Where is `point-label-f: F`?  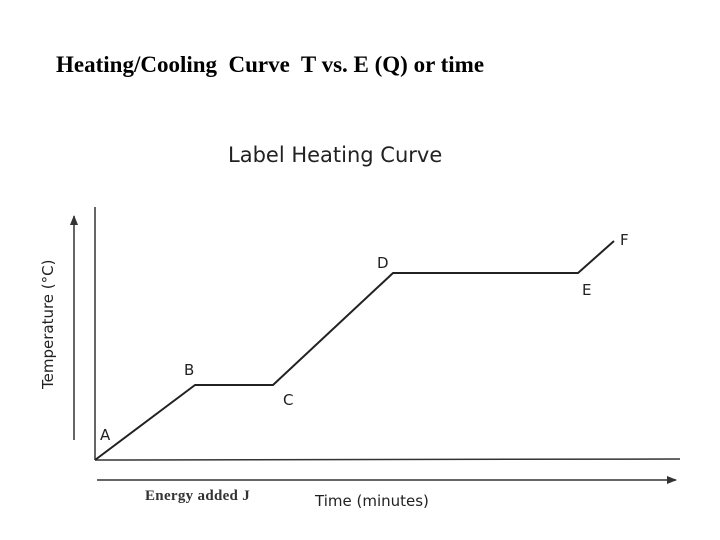 point-label-f: F is located at coordinates (624, 240).